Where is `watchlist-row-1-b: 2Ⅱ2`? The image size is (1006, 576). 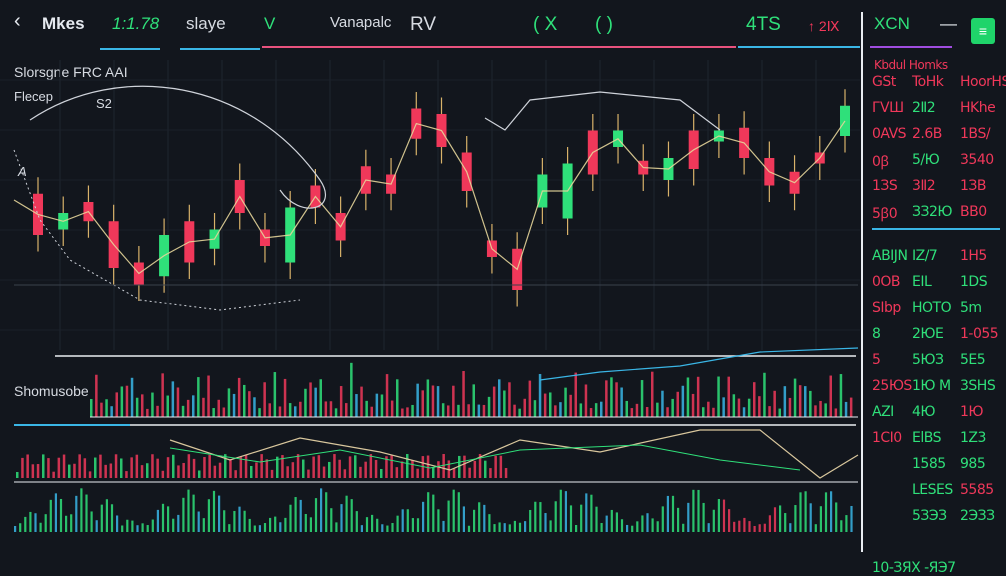 watchlist-row-1-b: 2Ⅱ2 is located at coordinates (924, 108).